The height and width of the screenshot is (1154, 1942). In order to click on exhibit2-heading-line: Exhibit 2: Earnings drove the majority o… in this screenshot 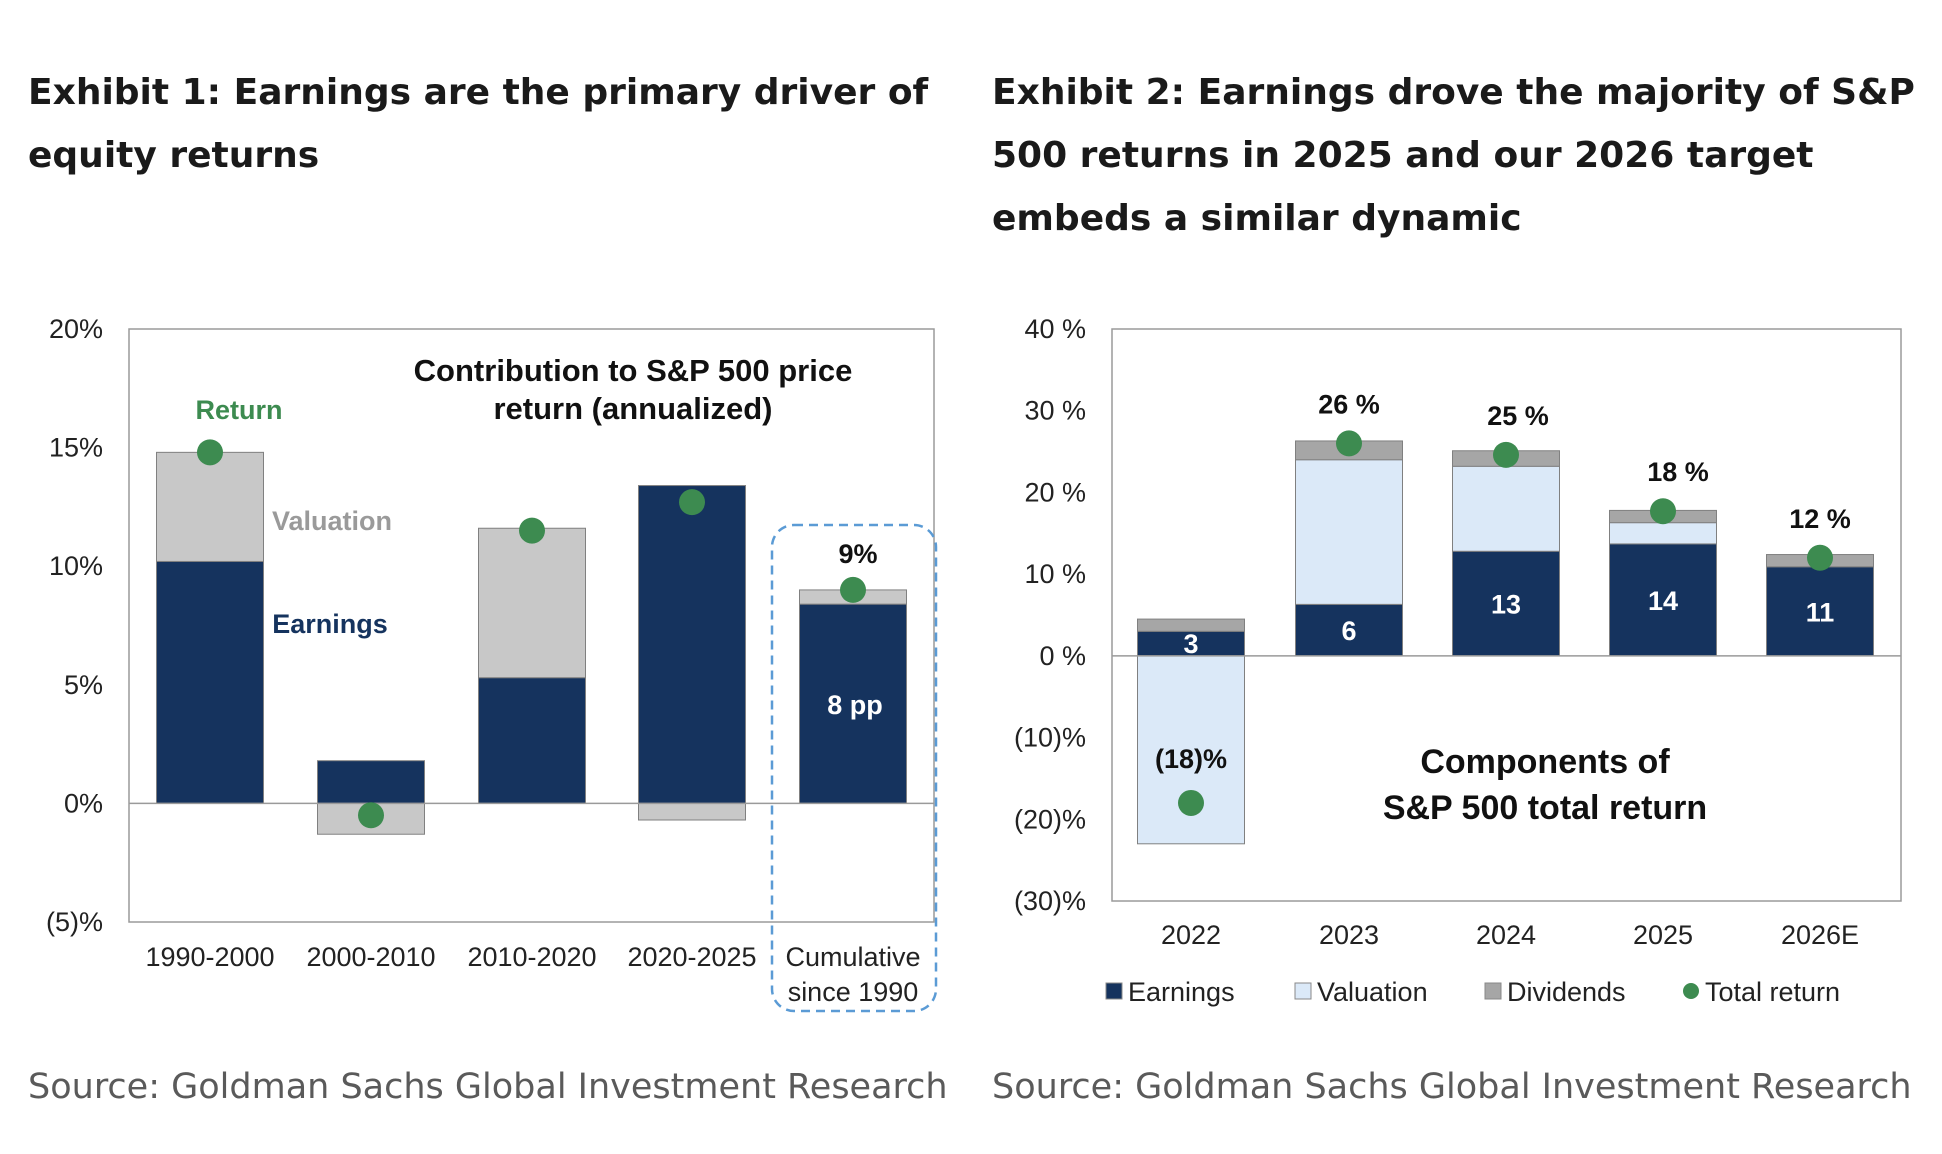, I will do `click(1453, 92)`.